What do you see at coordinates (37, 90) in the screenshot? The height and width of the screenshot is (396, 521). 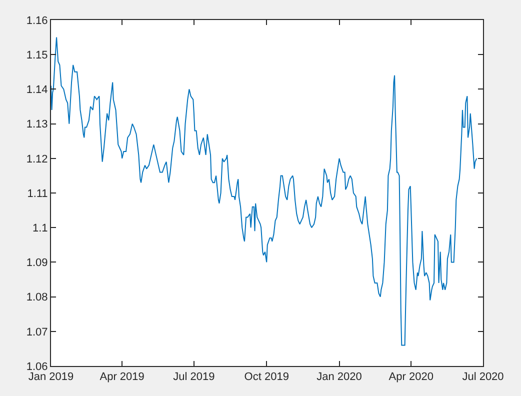 I see `y-tick-label: 1.14` at bounding box center [37, 90].